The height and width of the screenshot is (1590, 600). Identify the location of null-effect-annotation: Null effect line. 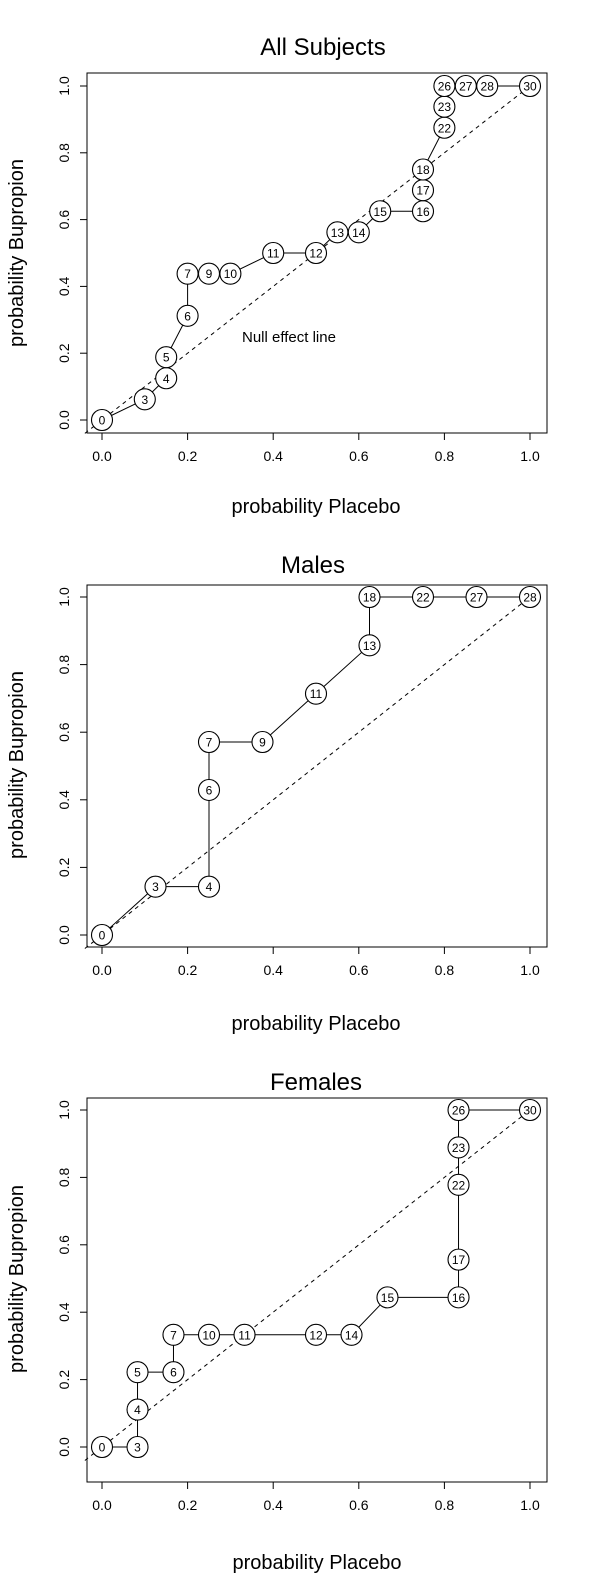
(289, 337).